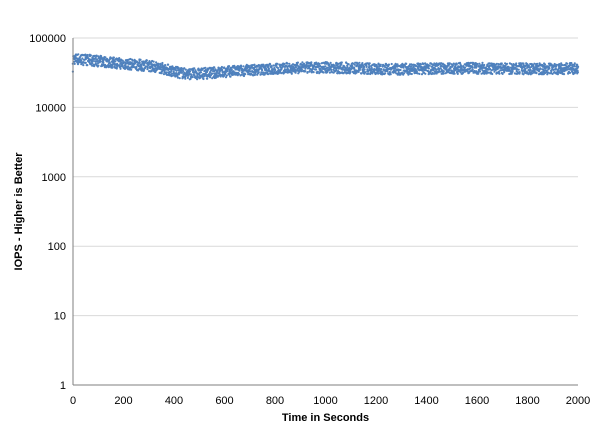 The height and width of the screenshot is (434, 600). I want to click on x-tick-label: 400, so click(174, 401).